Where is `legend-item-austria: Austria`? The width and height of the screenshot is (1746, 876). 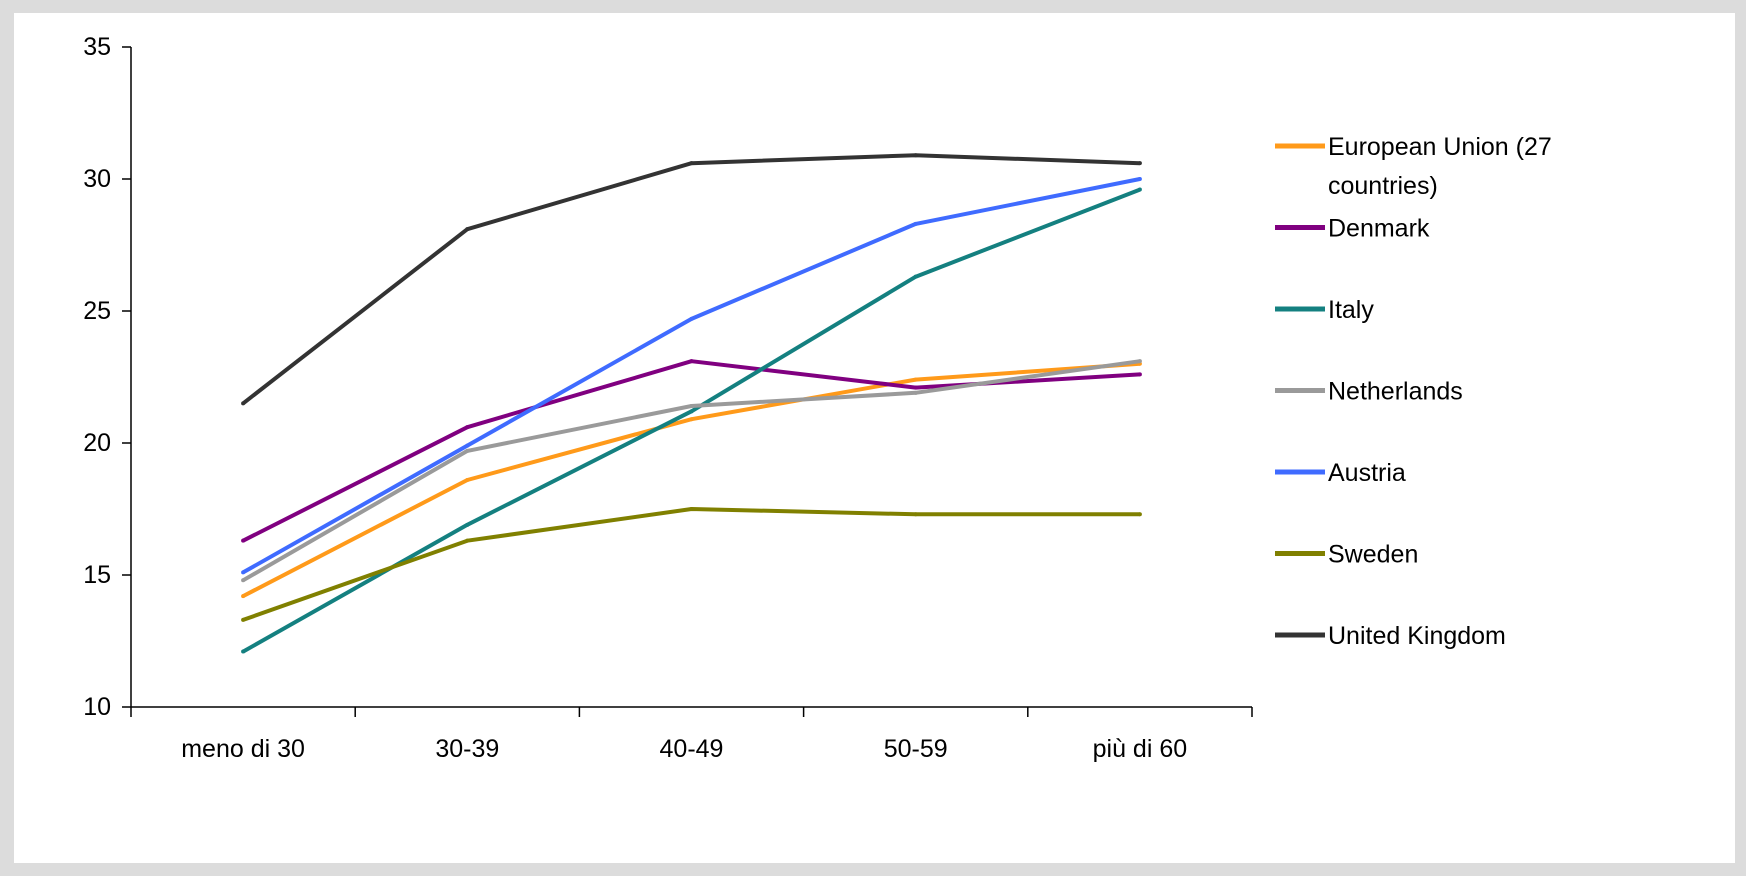 legend-item-austria: Austria is located at coordinates (1340, 473).